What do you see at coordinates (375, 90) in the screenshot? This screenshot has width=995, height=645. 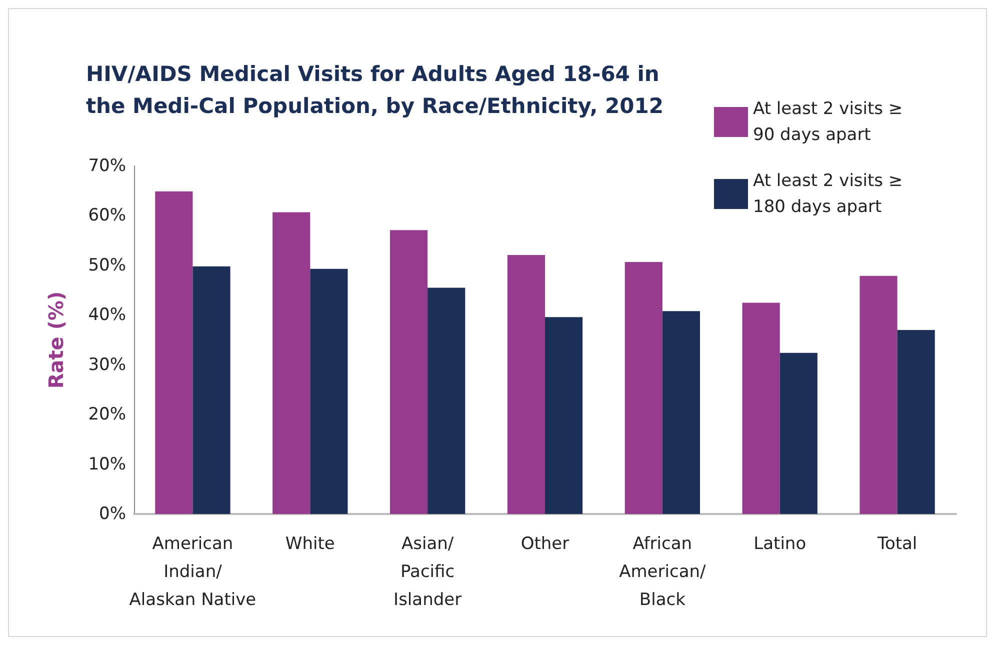 I see `chart-title: HIV/AIDS Medical Visits for Adults Aged 18-64 in the Medi-Cal Population, by Race/Ethnicity, 2012` at bounding box center [375, 90].